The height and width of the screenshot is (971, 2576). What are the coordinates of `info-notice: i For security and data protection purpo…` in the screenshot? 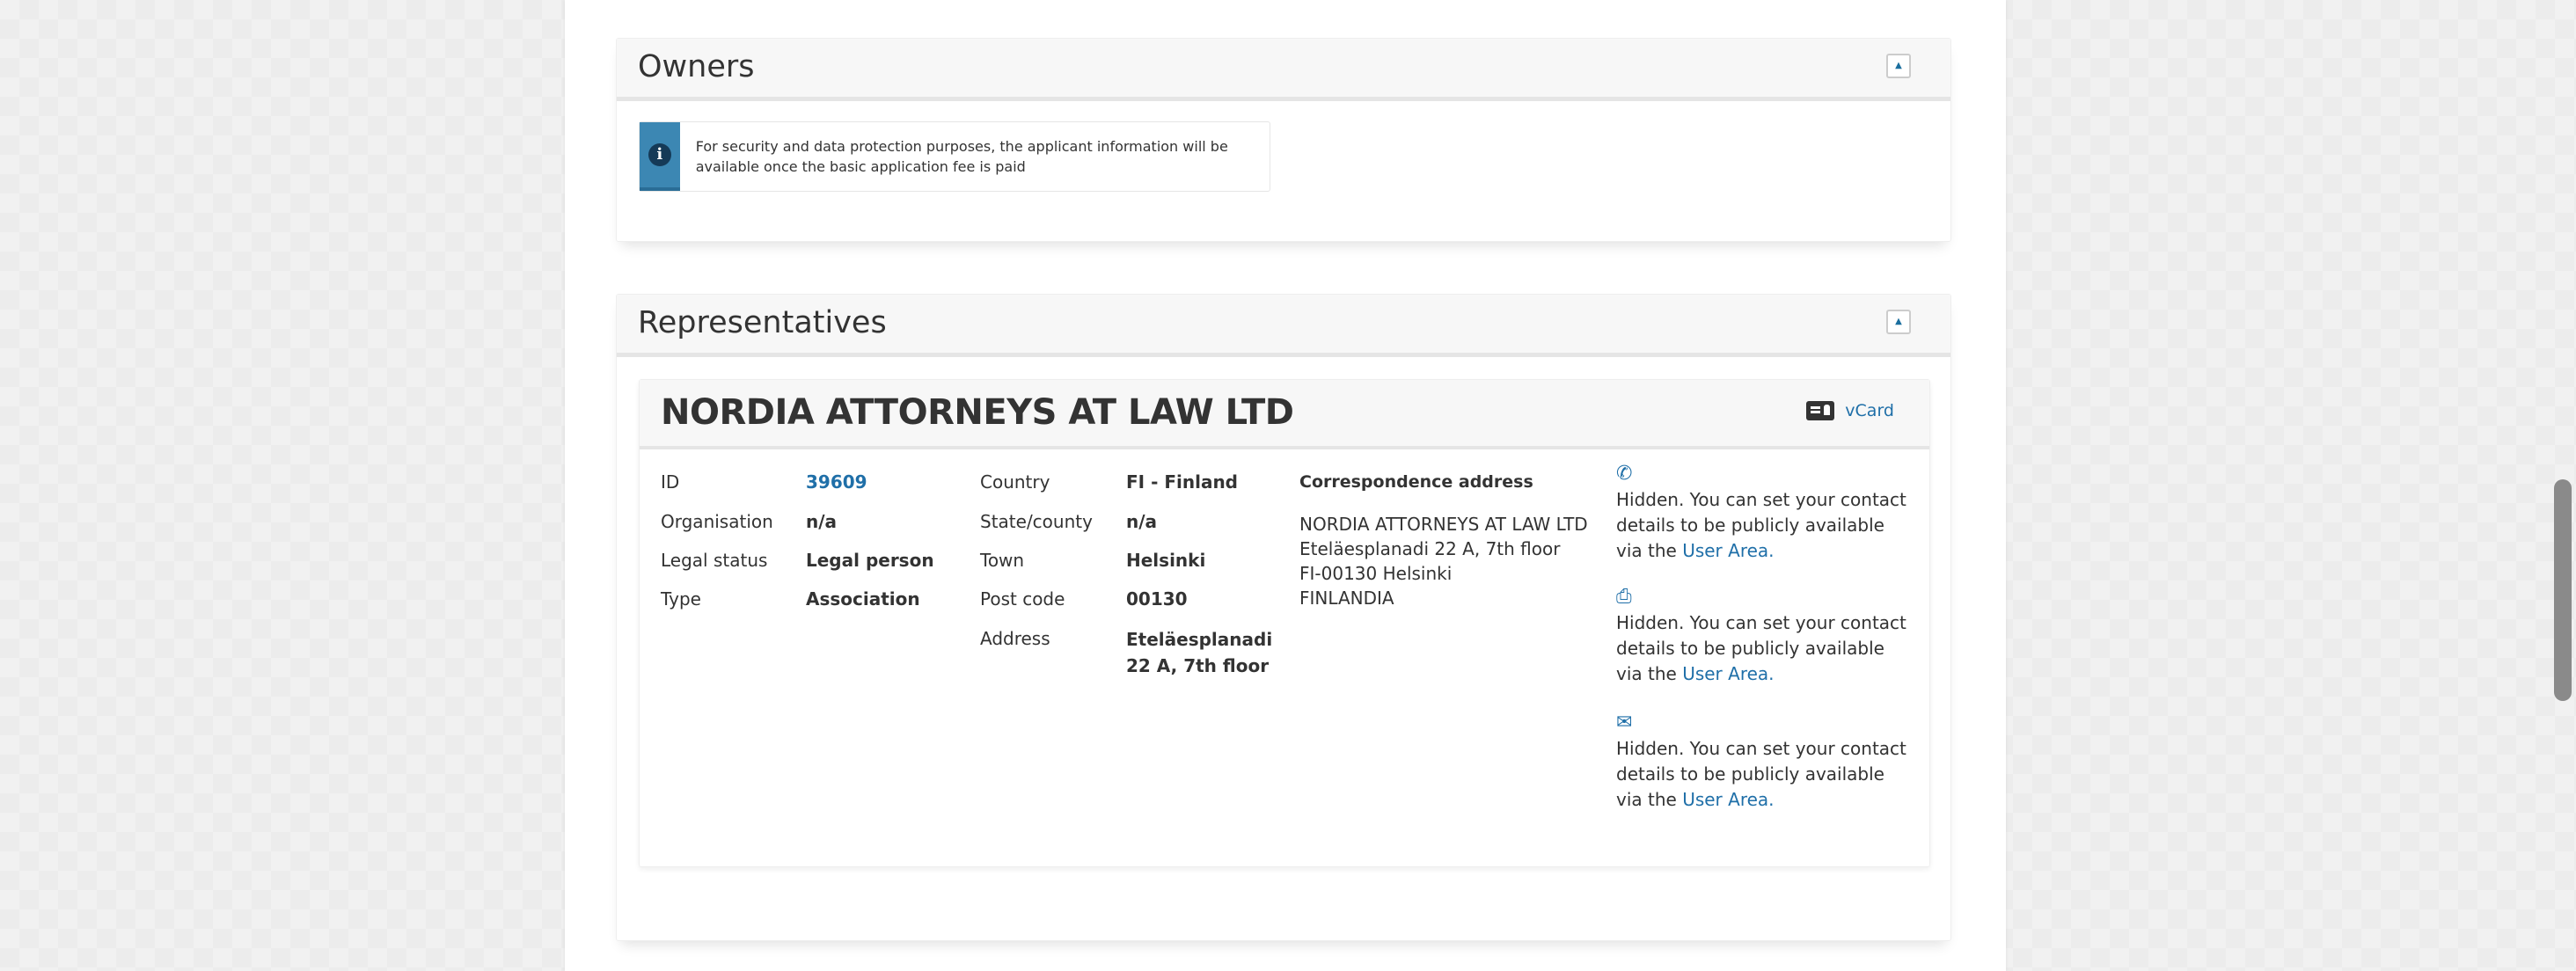 It's located at (955, 156).